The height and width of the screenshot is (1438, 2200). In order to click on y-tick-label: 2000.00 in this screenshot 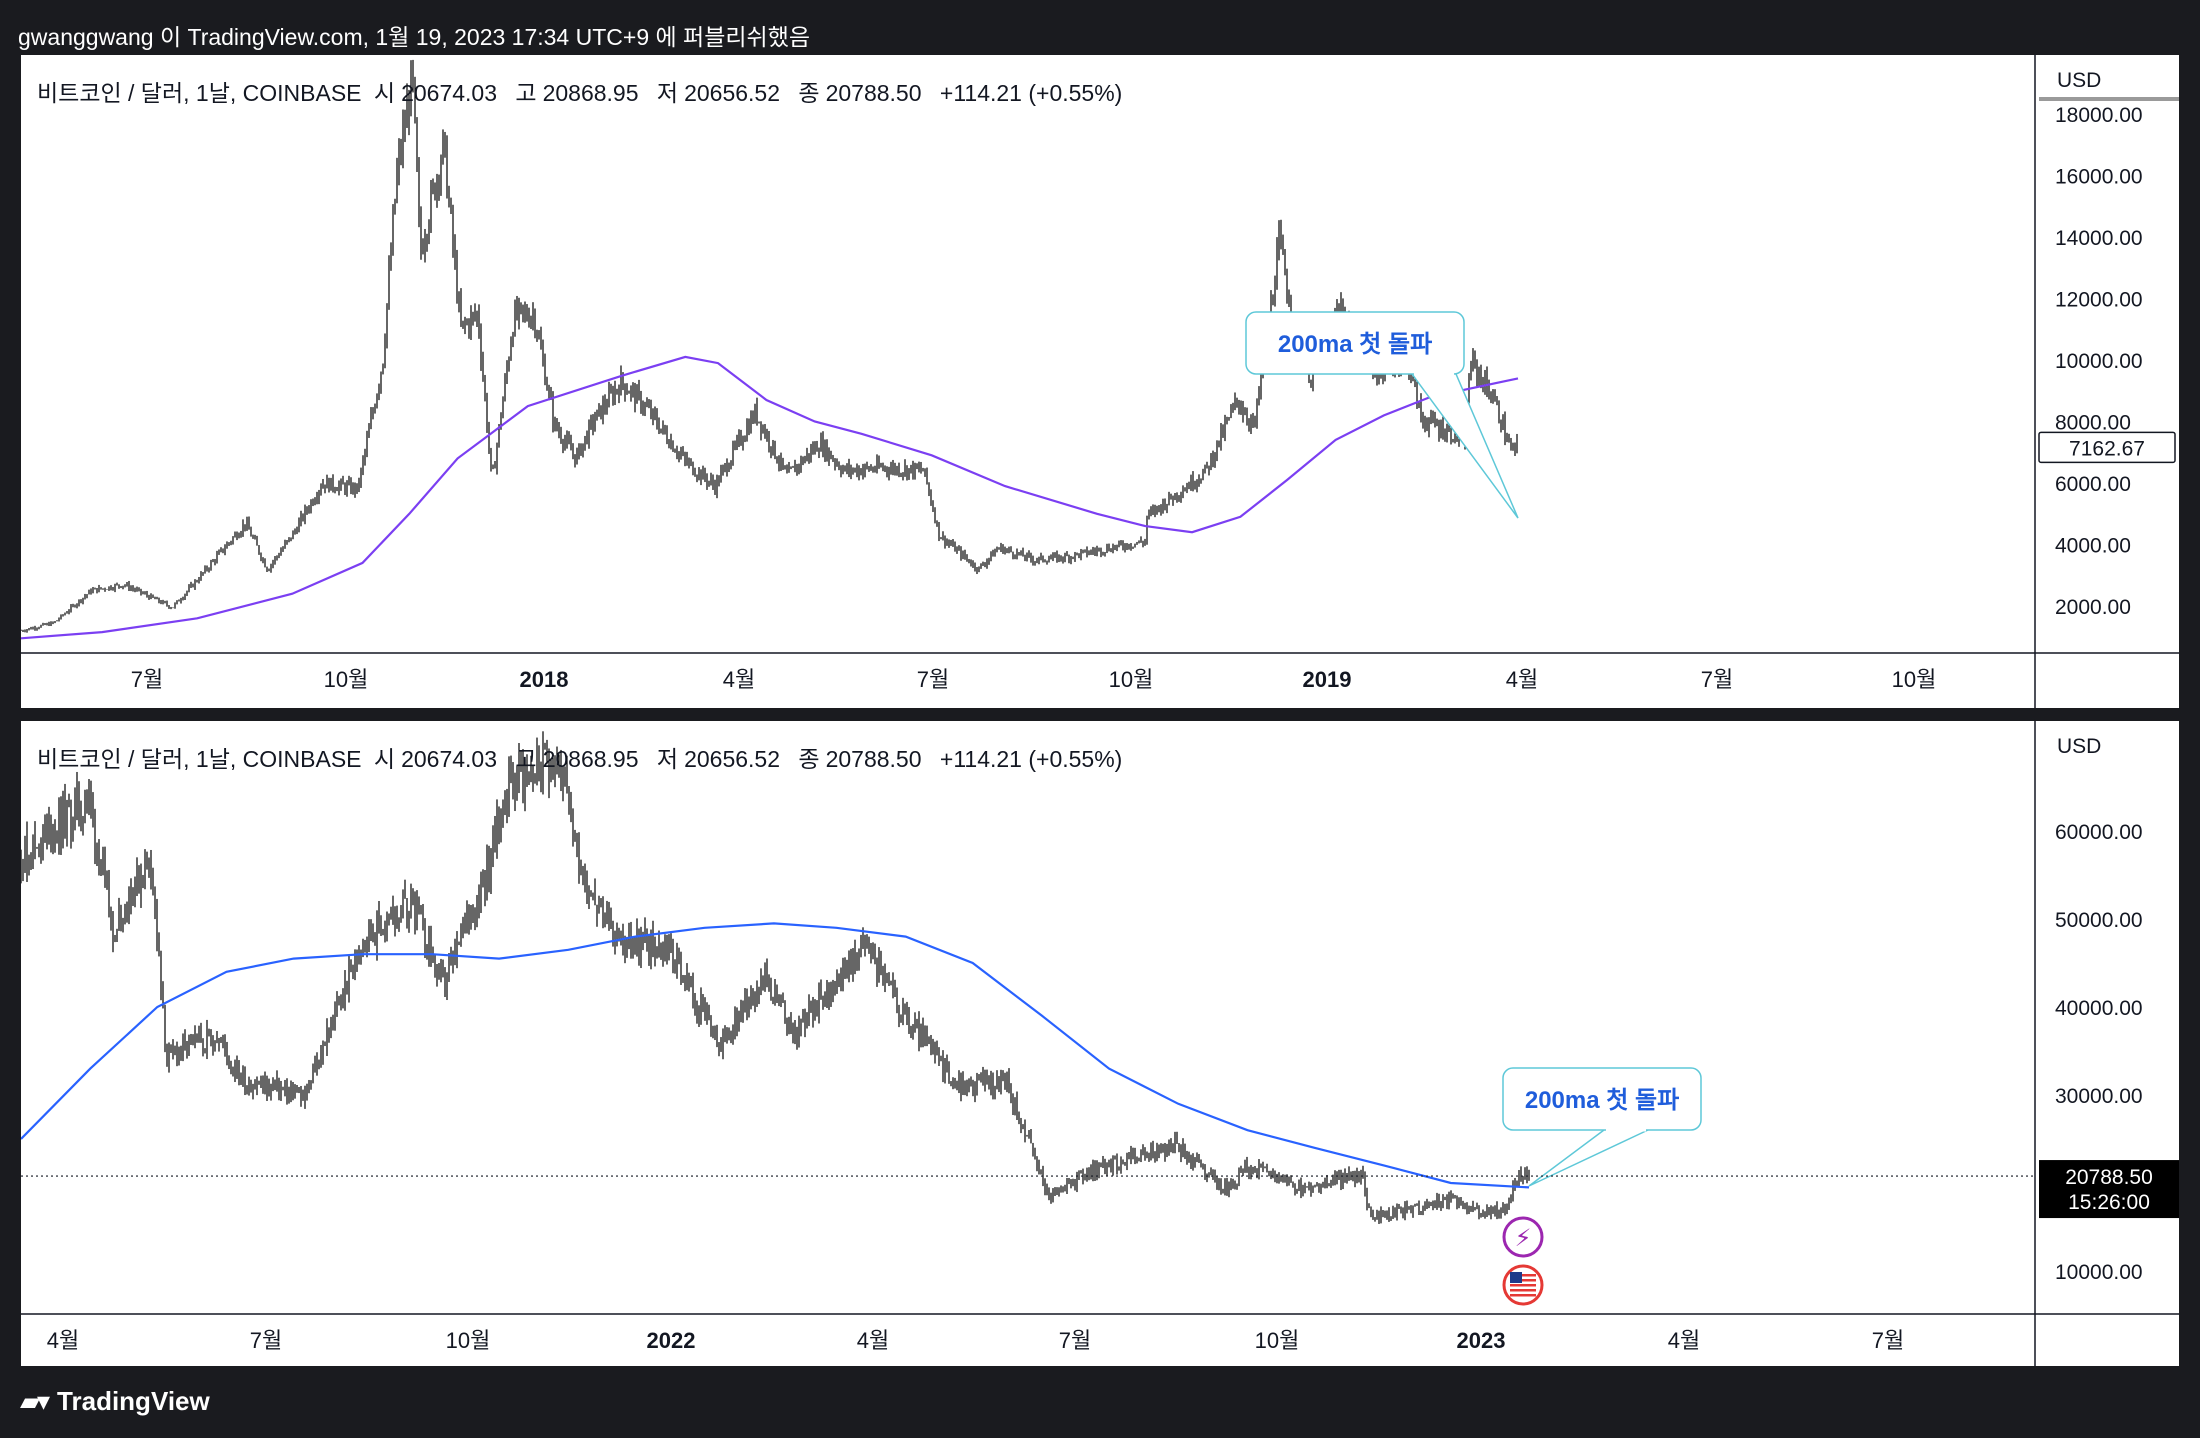, I will do `click(2093, 607)`.